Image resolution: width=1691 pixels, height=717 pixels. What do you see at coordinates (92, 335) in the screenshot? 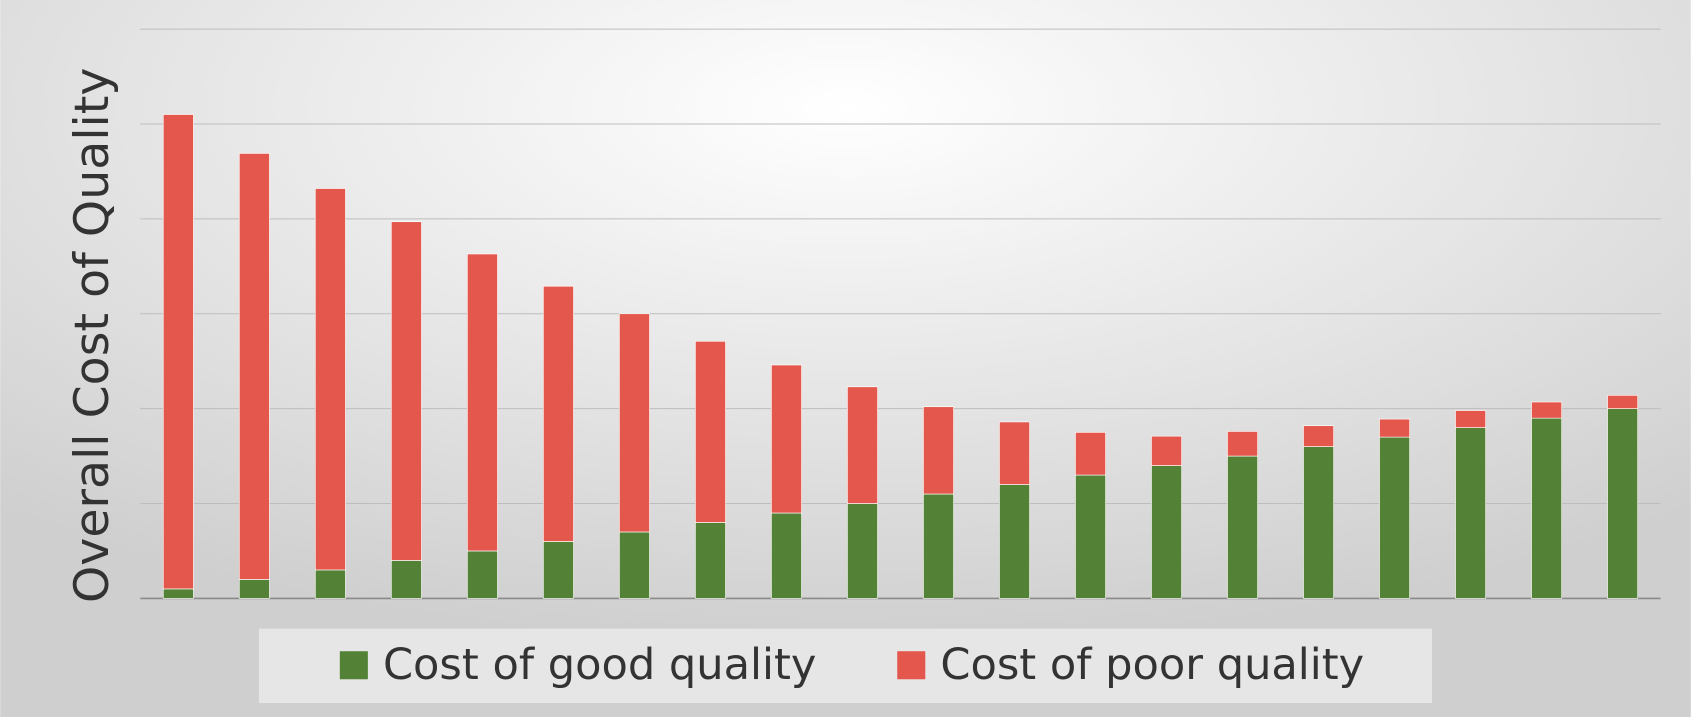
I see `y-axis-title: Overall Cost of Quality` at bounding box center [92, 335].